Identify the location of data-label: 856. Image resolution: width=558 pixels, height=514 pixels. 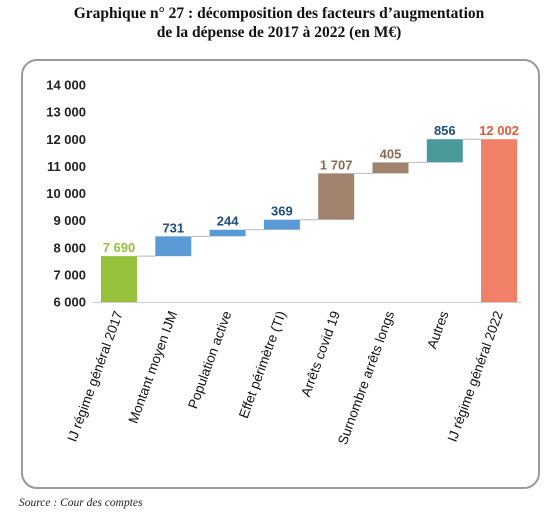
(445, 130).